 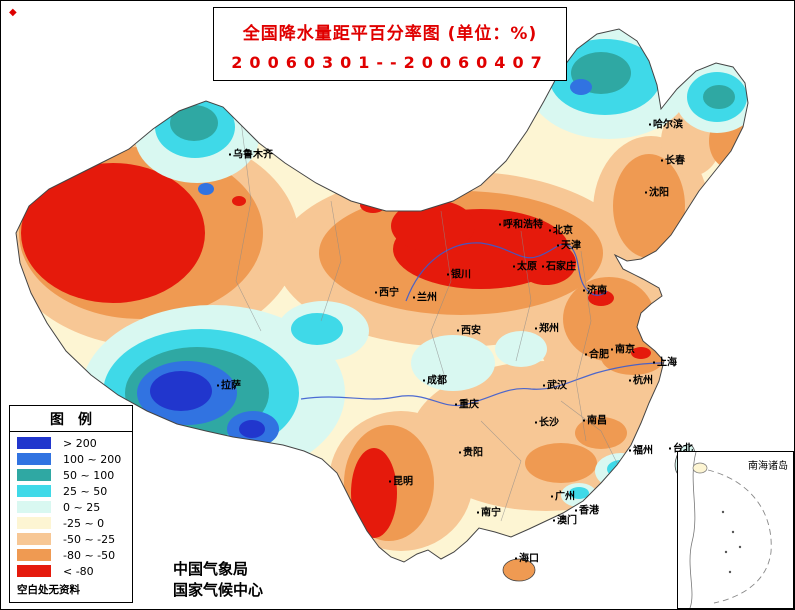 I want to click on inset-title: 南海诸岛, so click(x=768, y=466).